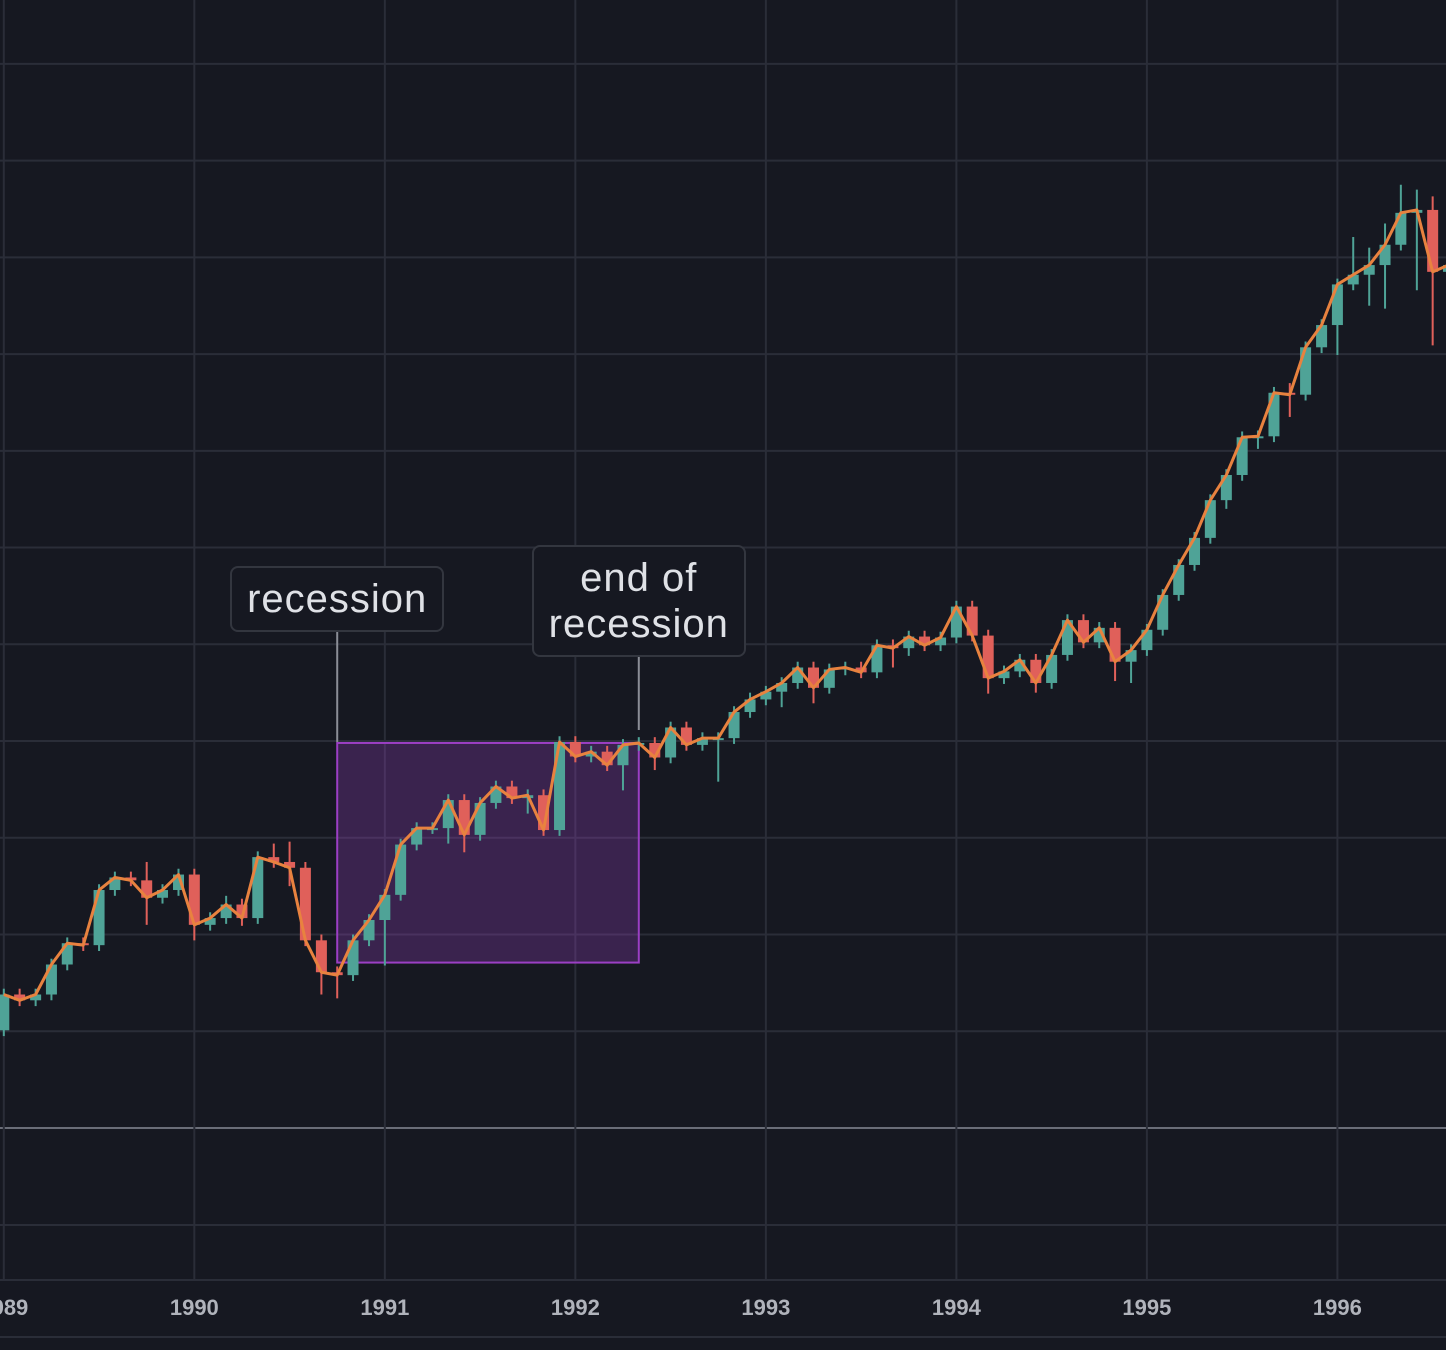 The width and height of the screenshot is (1446, 1350). Describe the element at coordinates (638, 601) in the screenshot. I see `annotation-label: end of recession` at that location.